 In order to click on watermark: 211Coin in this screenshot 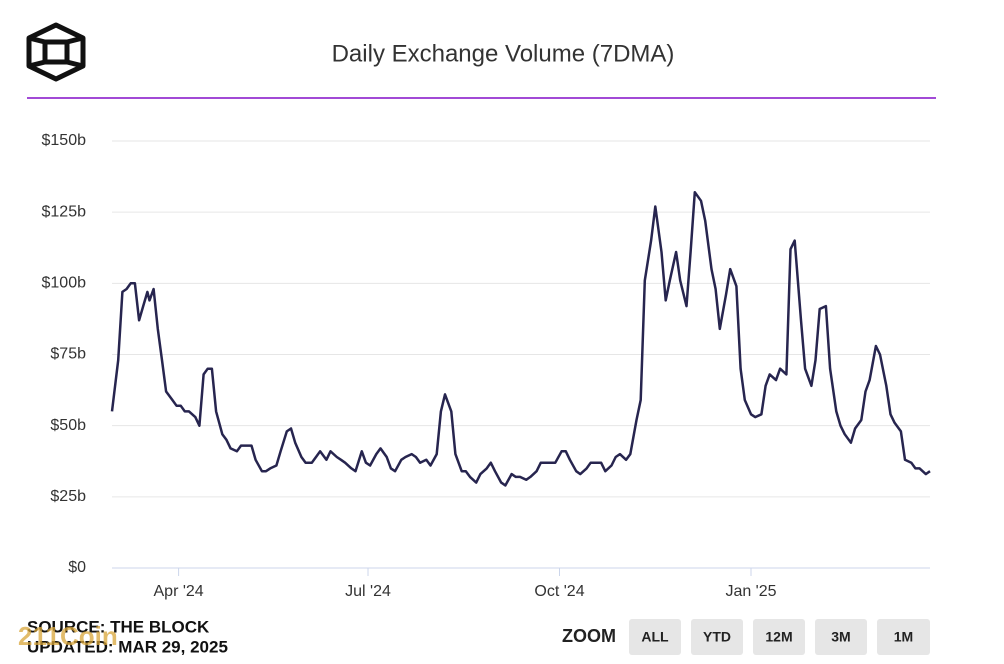, I will do `click(68, 636)`.